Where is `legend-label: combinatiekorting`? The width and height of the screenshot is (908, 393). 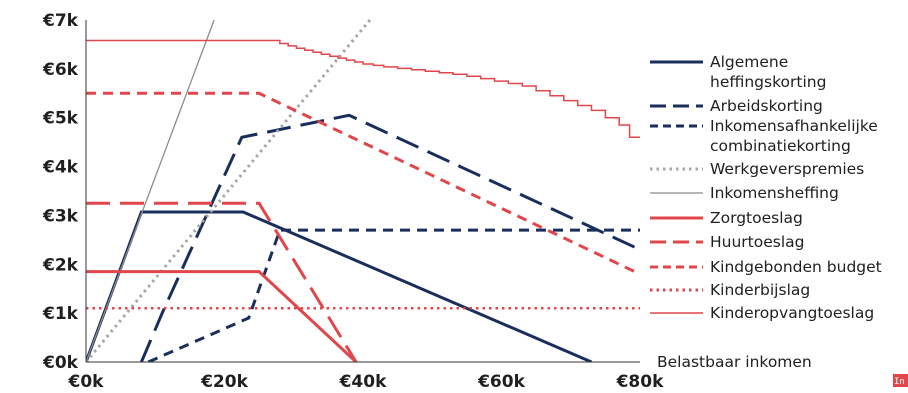 legend-label: combinatiekorting is located at coordinates (780, 146).